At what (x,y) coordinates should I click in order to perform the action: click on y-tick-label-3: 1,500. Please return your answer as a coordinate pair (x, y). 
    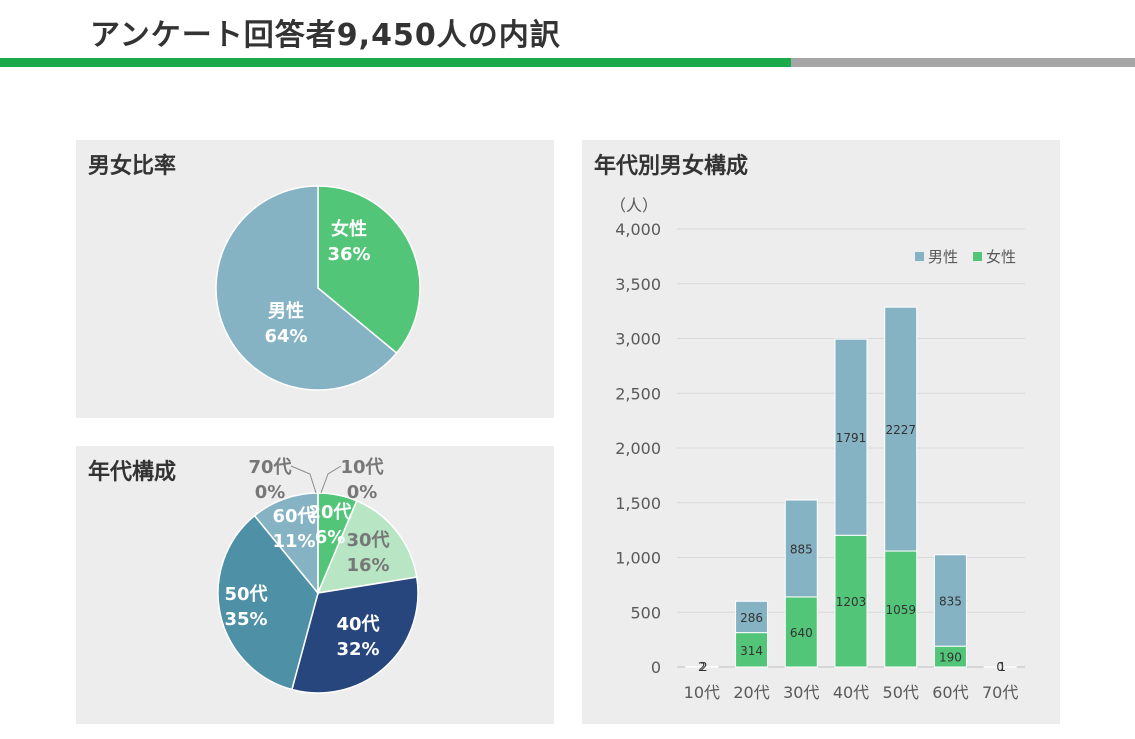
    Looking at the image, I should click on (638, 503).